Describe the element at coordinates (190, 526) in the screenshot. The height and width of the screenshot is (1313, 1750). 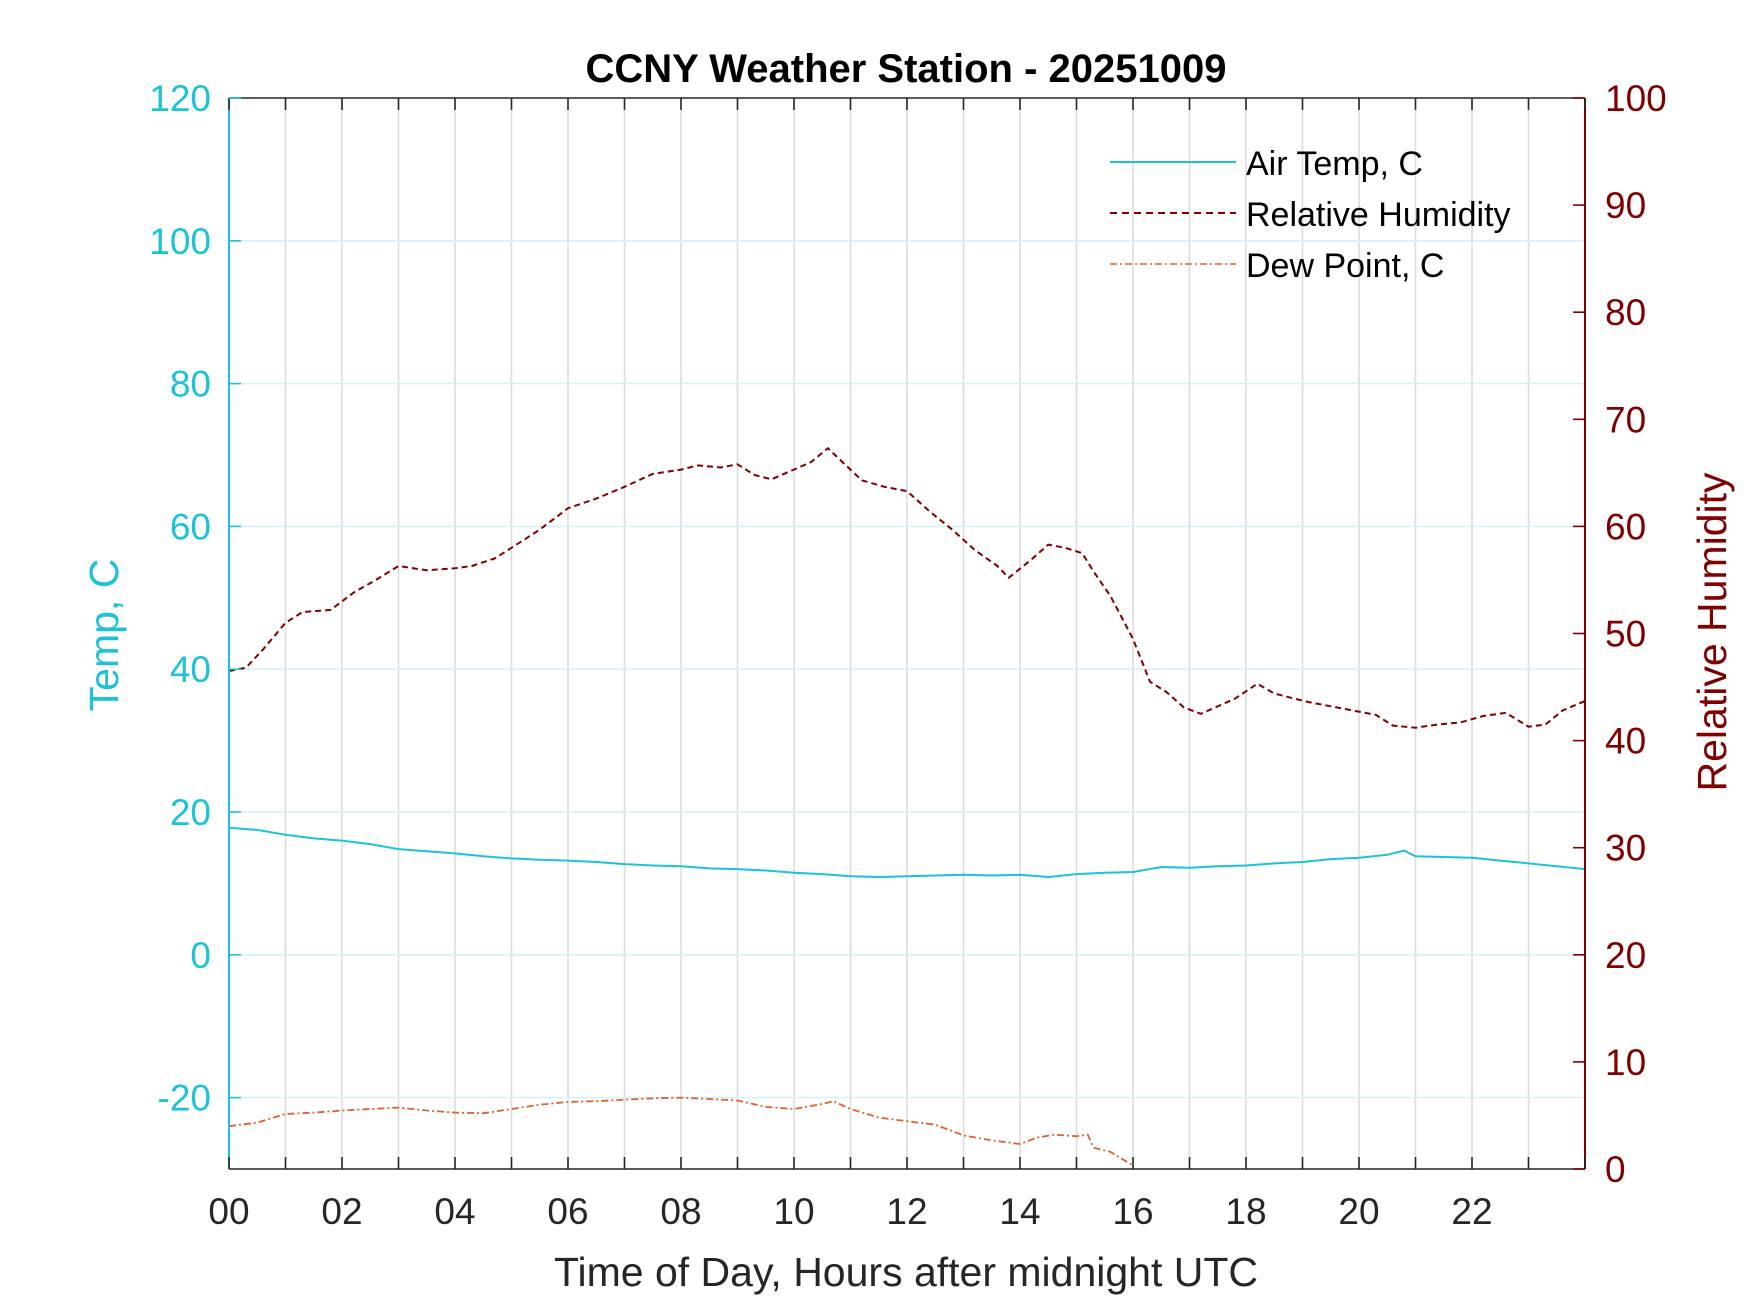
I see `y-left-tick-label: 60` at that location.